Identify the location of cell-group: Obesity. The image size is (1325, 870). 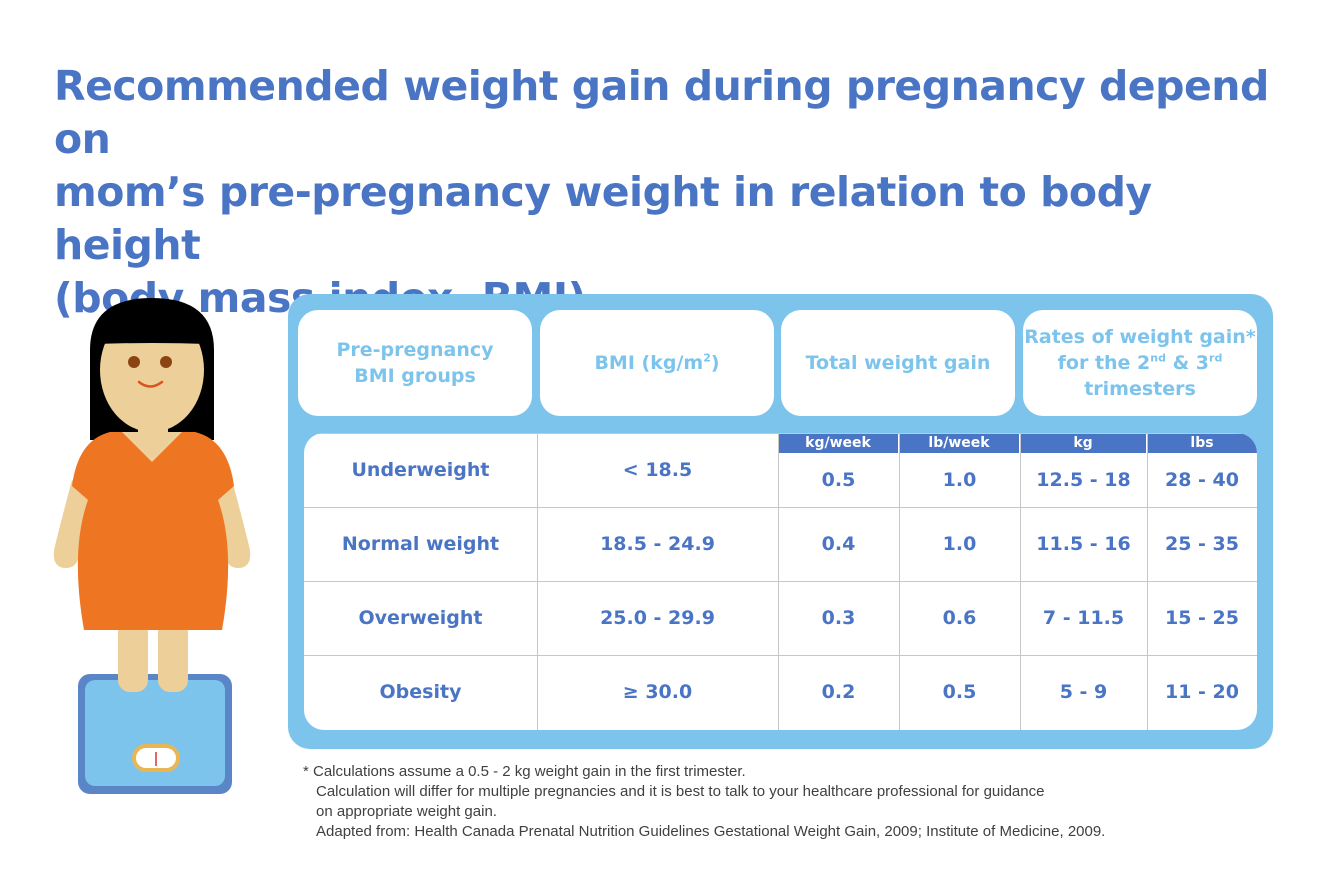
(420, 692).